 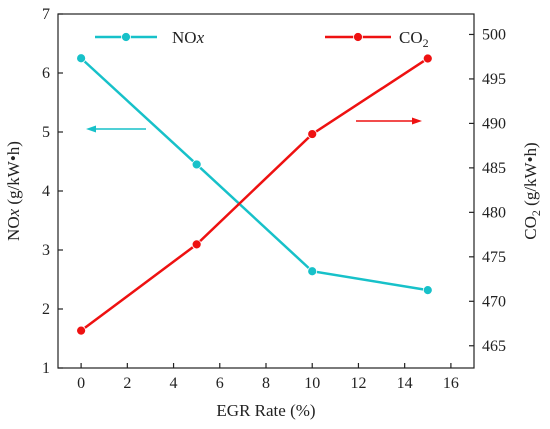 I want to click on left-y-axis-title-italic: x, so click(x=13, y=212).